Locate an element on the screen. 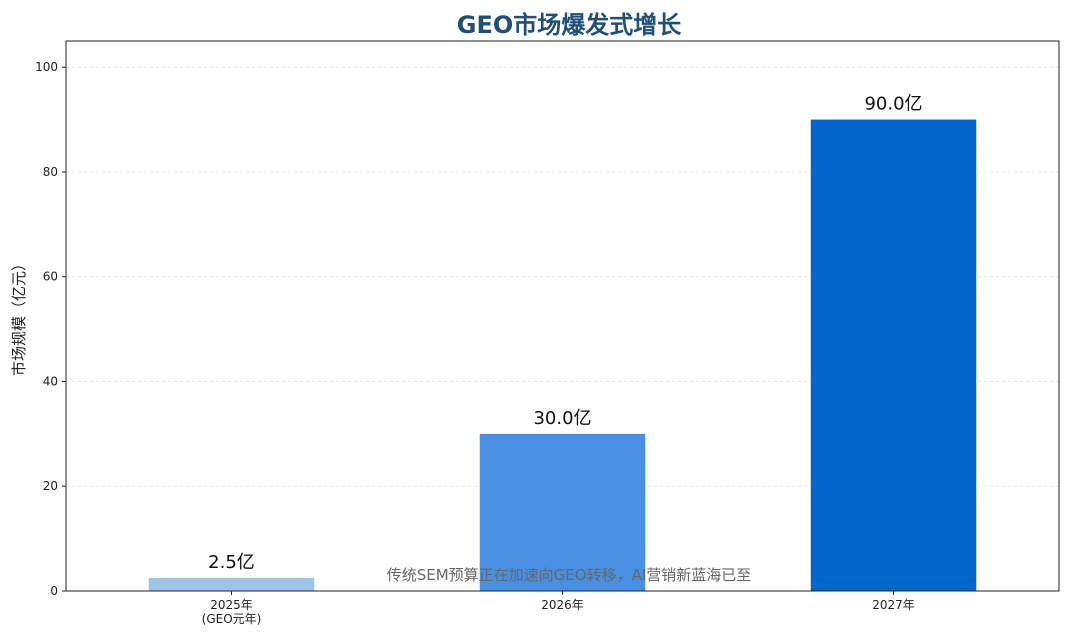 The image size is (1080, 643). chart-title: GEO市场爆发式增长 is located at coordinates (569, 25).